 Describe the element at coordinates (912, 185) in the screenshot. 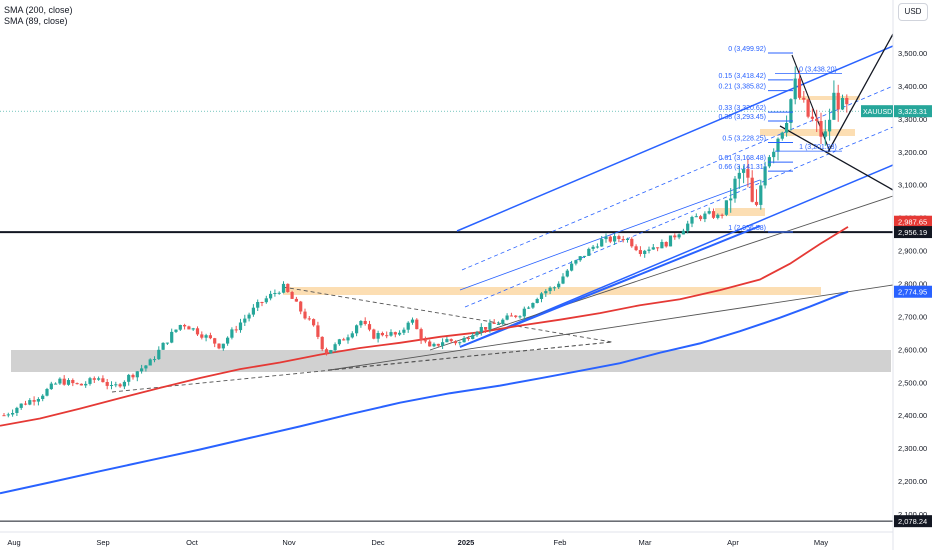

I see `price-tick-label: 3,100.00` at that location.